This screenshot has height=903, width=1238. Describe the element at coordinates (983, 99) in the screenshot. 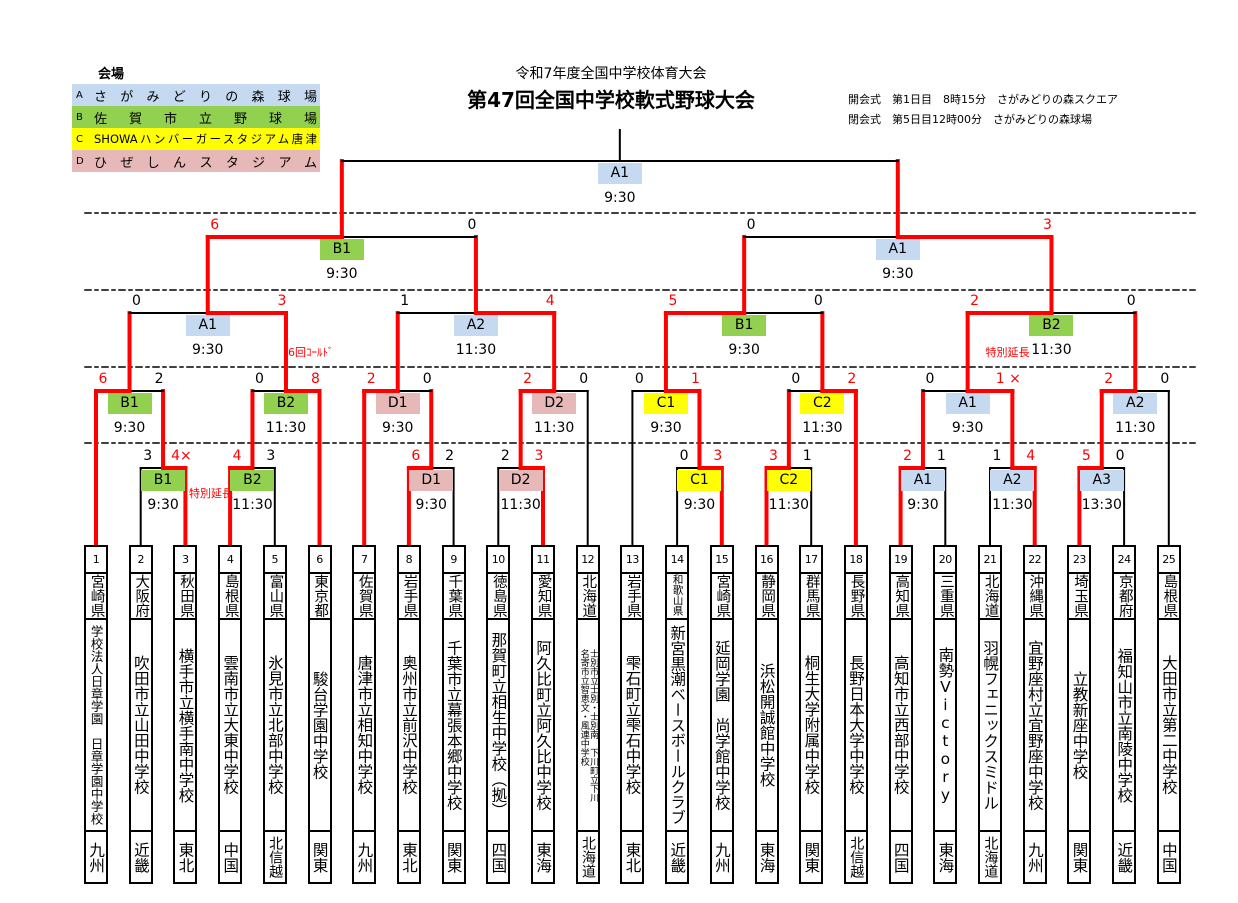

I see `opening-ceremony-info: 開会式 第1日目 8時15分 さがみどりの森スクエア` at that location.